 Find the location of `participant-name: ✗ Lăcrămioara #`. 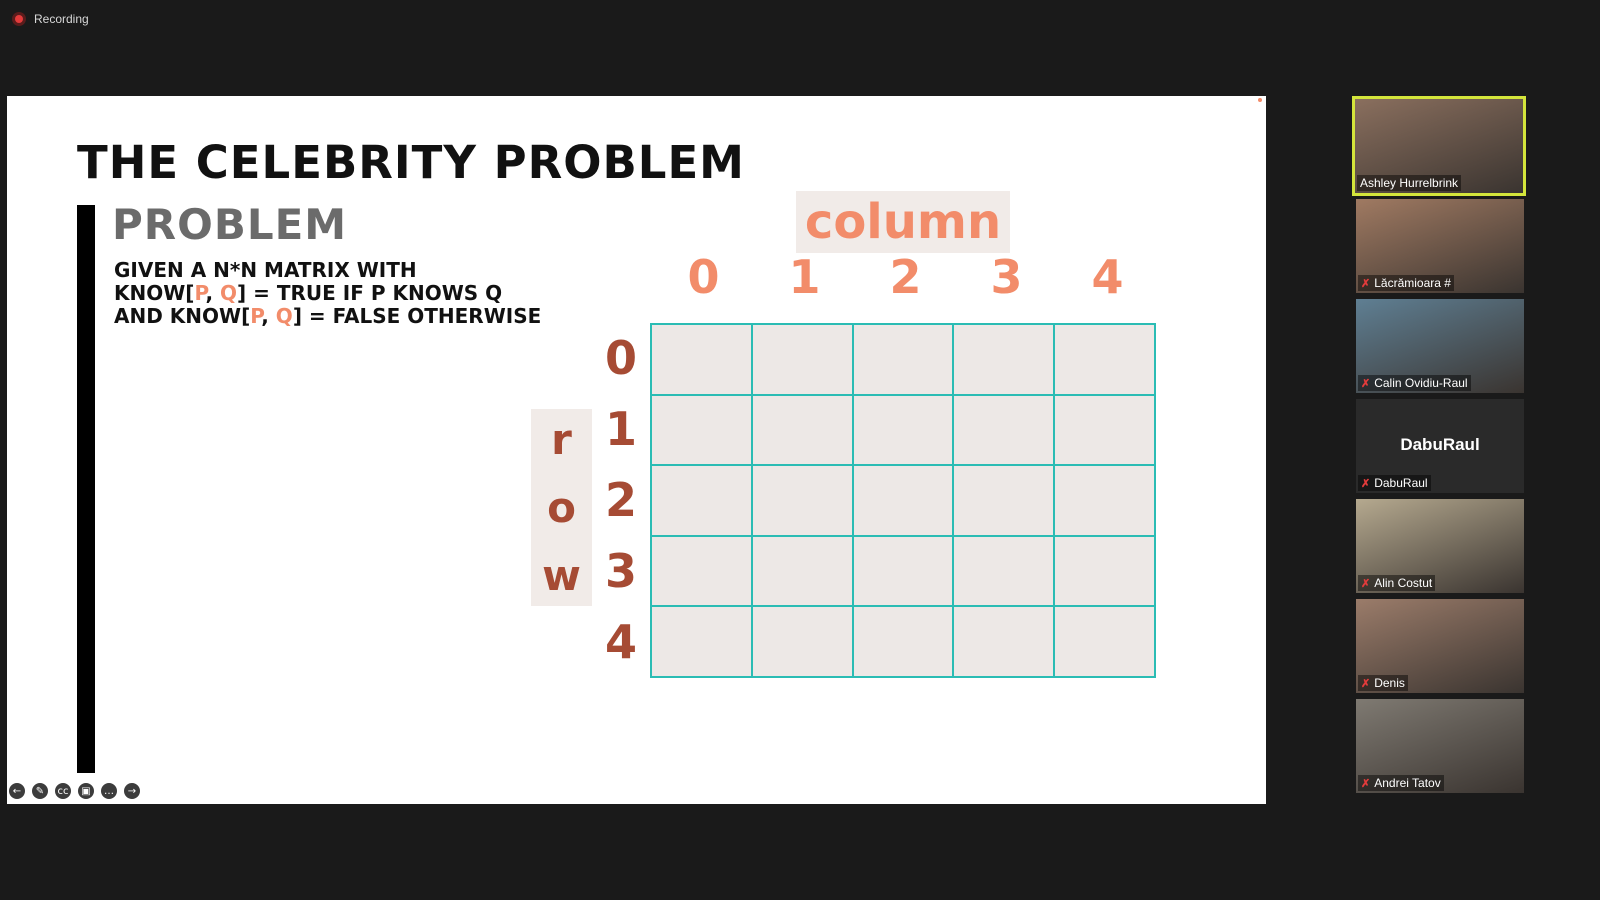

participant-name: ✗ Lăcrămioara # is located at coordinates (1406, 283).